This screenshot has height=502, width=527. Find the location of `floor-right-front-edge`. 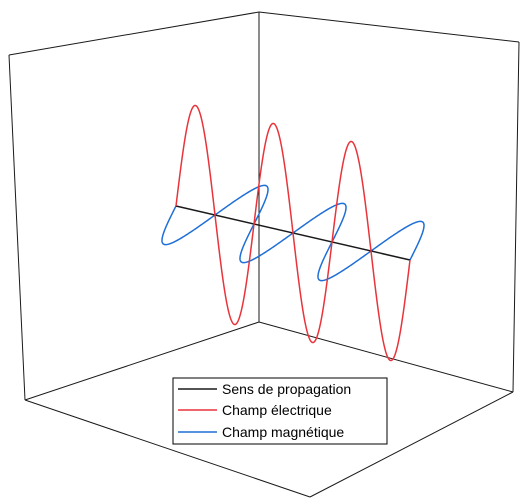

floor-right-front-edge is located at coordinates (411, 444).